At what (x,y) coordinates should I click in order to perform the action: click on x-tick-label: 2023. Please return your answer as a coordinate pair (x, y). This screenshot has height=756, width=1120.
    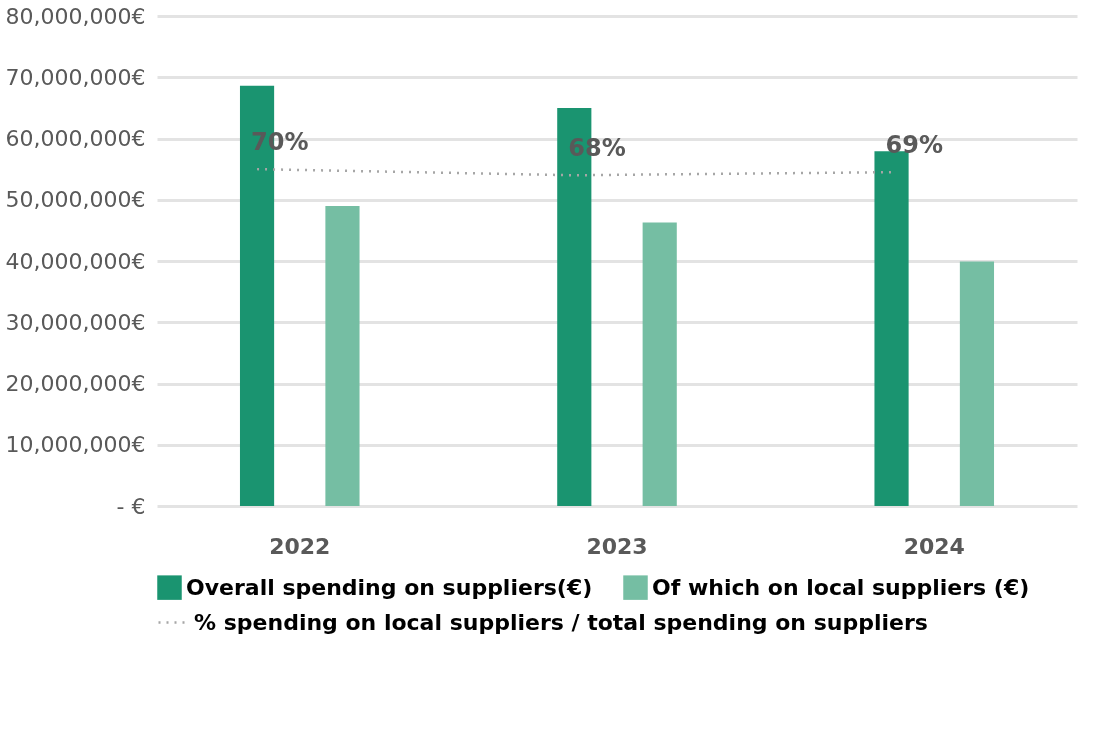
    Looking at the image, I should click on (617, 546).